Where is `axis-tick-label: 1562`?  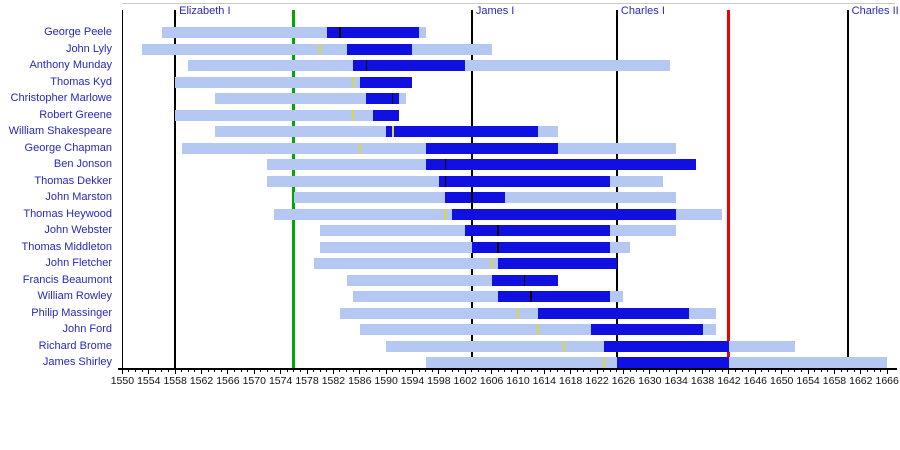
axis-tick-label: 1562 is located at coordinates (201, 380).